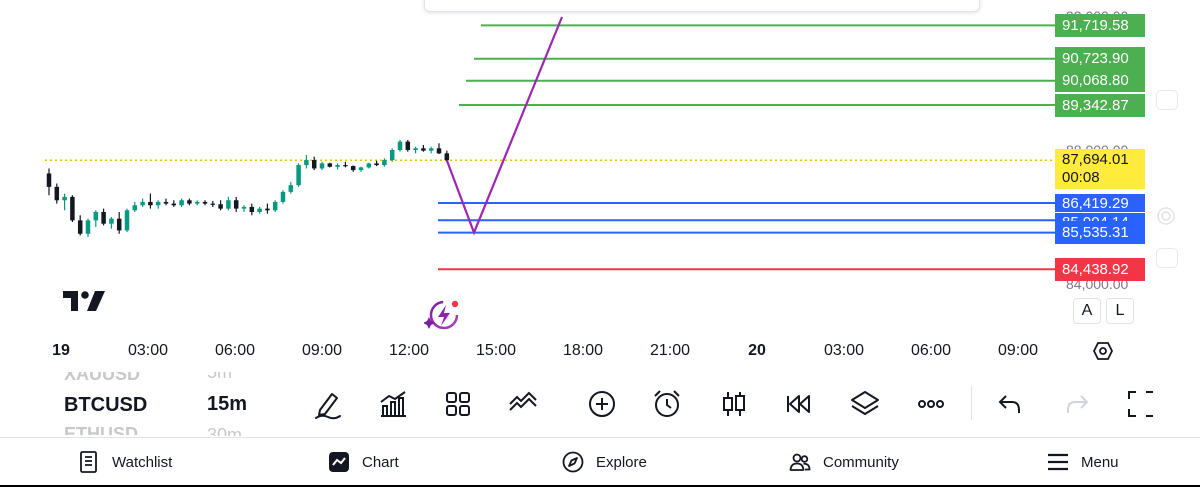 This screenshot has width=1200, height=488. I want to click on side-handle-top, so click(1167, 100).